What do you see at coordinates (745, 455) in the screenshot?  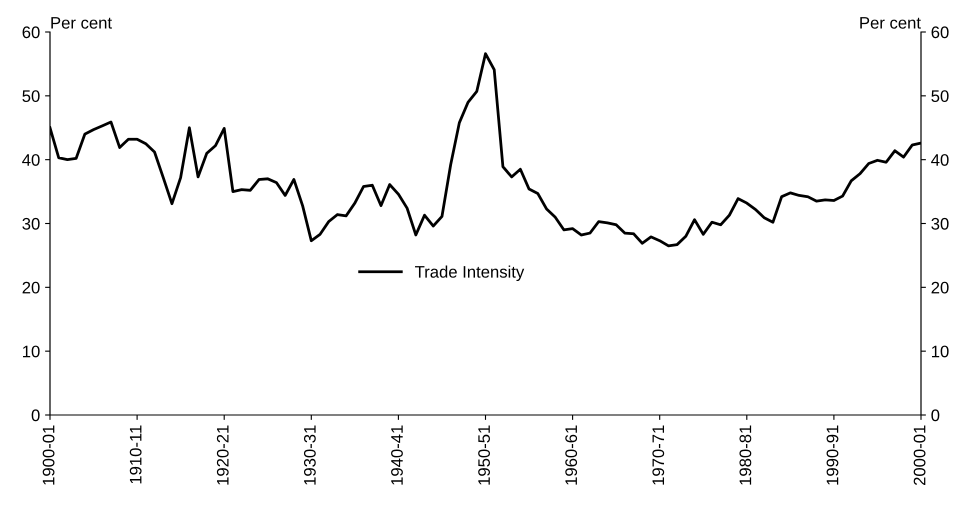 I see `x-tick-label: 1980-81` at bounding box center [745, 455].